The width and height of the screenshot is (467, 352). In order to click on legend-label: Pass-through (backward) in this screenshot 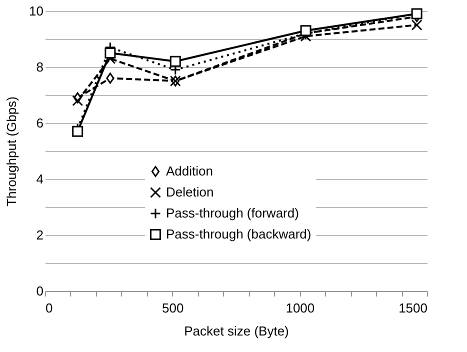, I will do `click(239, 234)`.